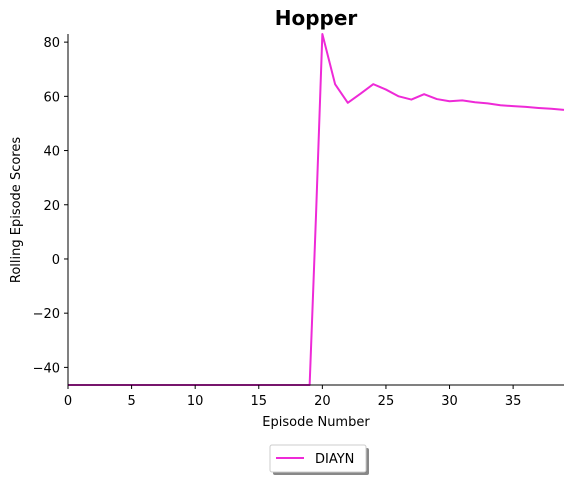 This screenshot has height=480, width=577. What do you see at coordinates (449, 401) in the screenshot?
I see `x-tick-label: 30` at bounding box center [449, 401].